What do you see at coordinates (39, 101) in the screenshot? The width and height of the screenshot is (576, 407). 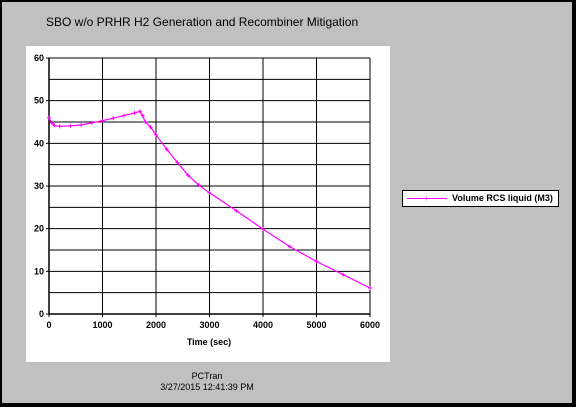 I see `y-tick-label: 50` at bounding box center [39, 101].